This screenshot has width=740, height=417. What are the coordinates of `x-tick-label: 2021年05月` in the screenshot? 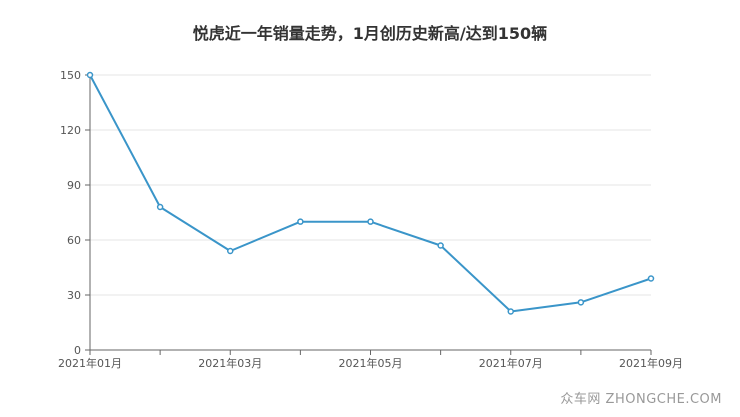 It's located at (371, 363).